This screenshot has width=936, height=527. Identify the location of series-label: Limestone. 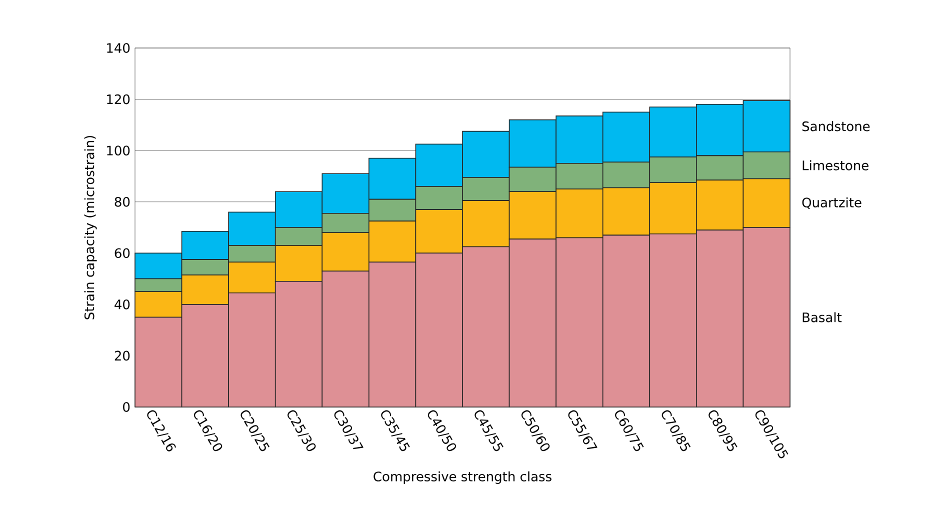
(835, 165).